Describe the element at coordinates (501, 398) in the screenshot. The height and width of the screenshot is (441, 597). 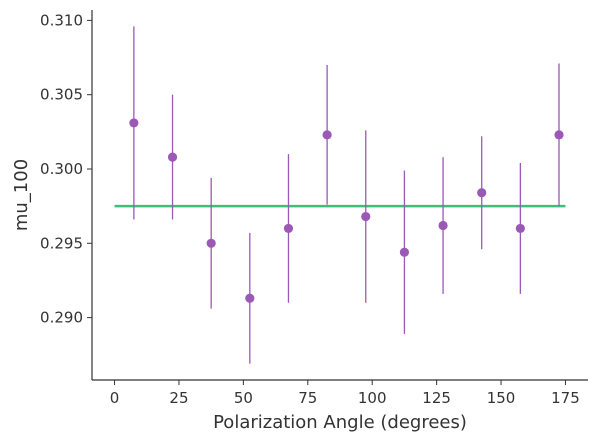
I see `x-tick-label: 150` at that location.